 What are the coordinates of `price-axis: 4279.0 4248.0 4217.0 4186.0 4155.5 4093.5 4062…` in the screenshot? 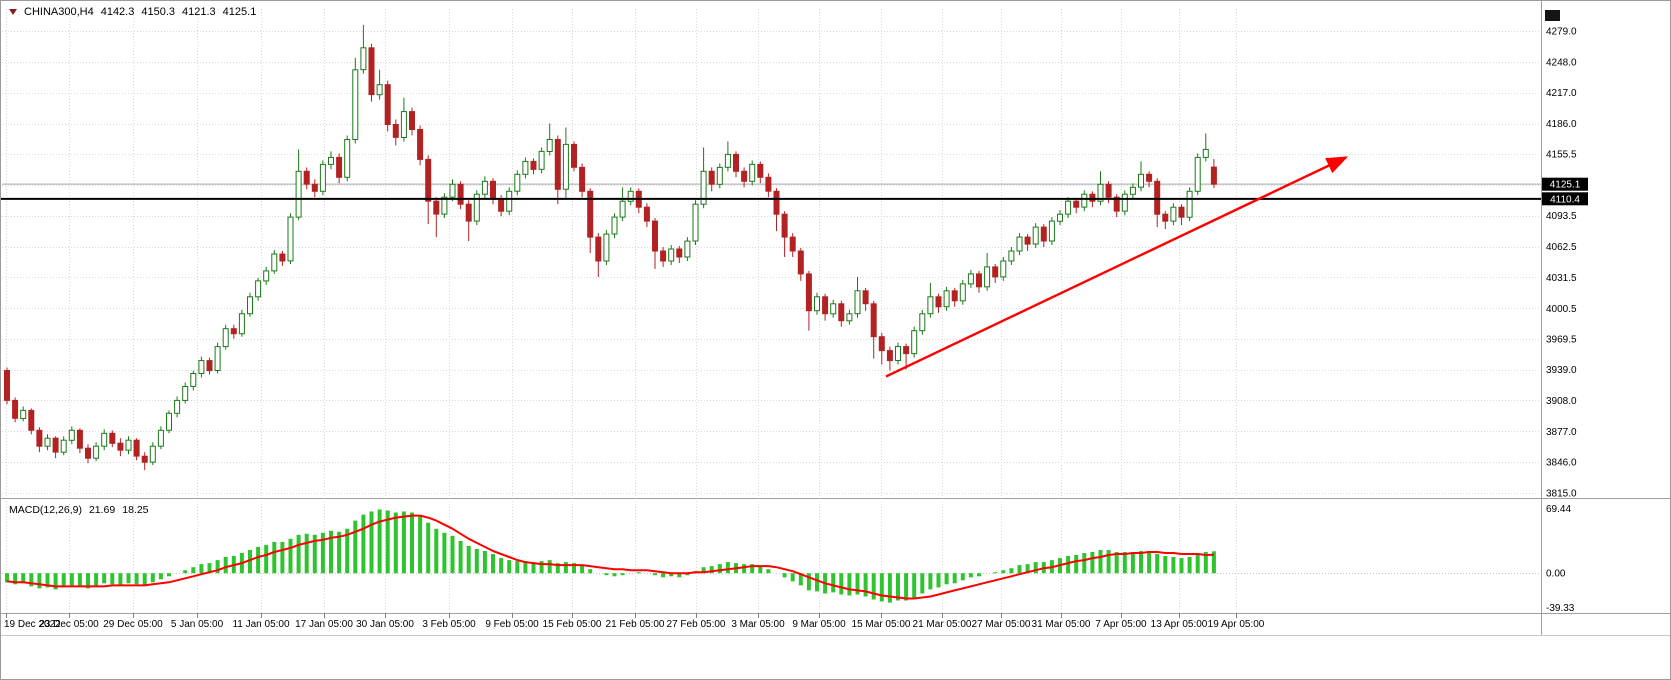 It's located at (1565, 312).